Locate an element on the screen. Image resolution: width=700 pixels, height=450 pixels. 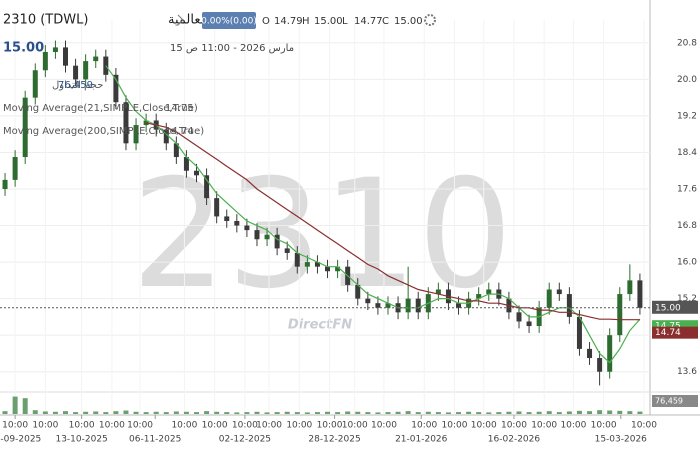
x-date-label: 13-10-2025 is located at coordinates (81, 440).